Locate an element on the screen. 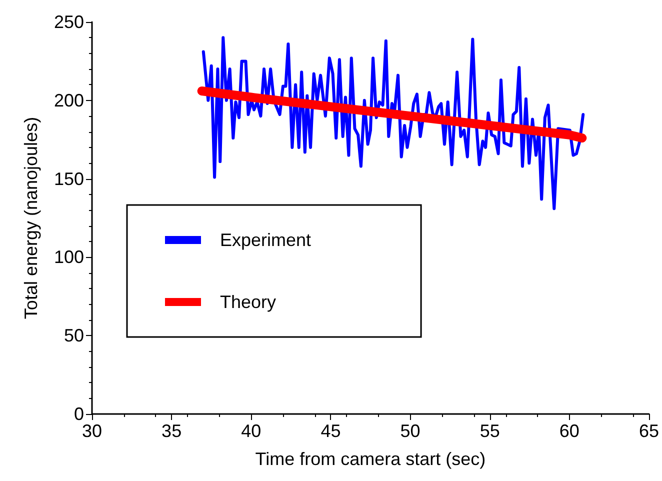 This screenshot has height=481, width=662. x-tick-label: 30 is located at coordinates (92, 431).